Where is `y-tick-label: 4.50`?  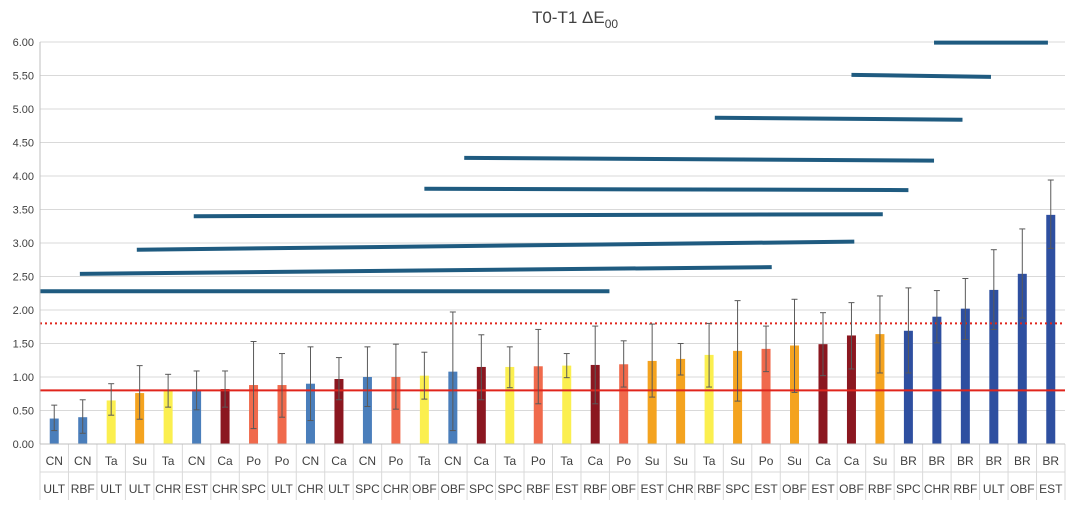
y-tick-label: 4.50 is located at coordinates (23, 144).